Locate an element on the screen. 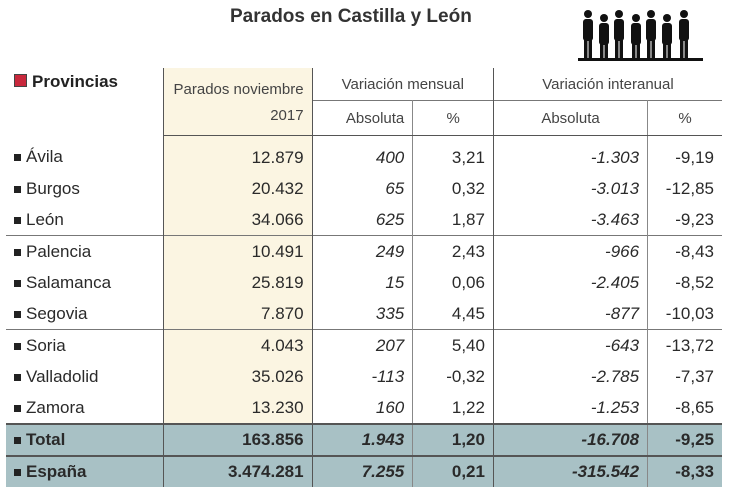 The height and width of the screenshot is (498, 755). unemployed-people-icon is located at coordinates (640, 35).